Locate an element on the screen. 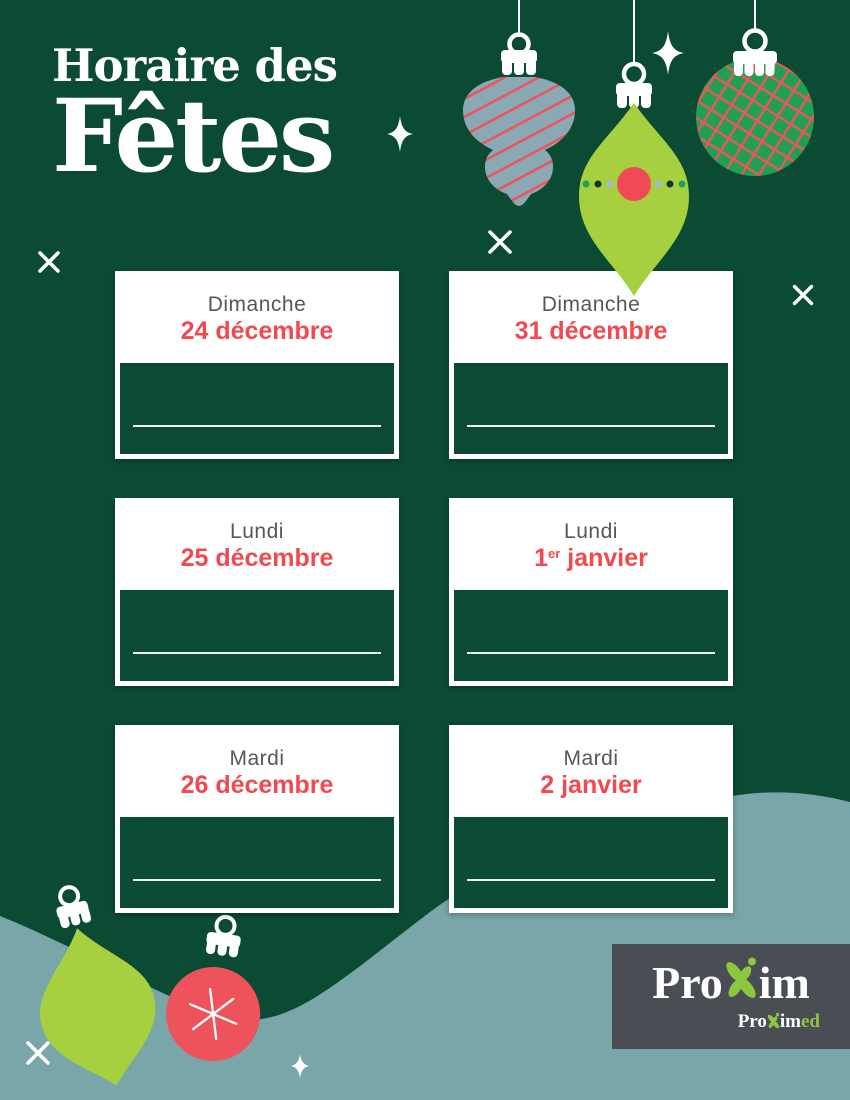 This screenshot has height=1100, width=850. card-header: Dimanche 24 décembre is located at coordinates (257, 317).